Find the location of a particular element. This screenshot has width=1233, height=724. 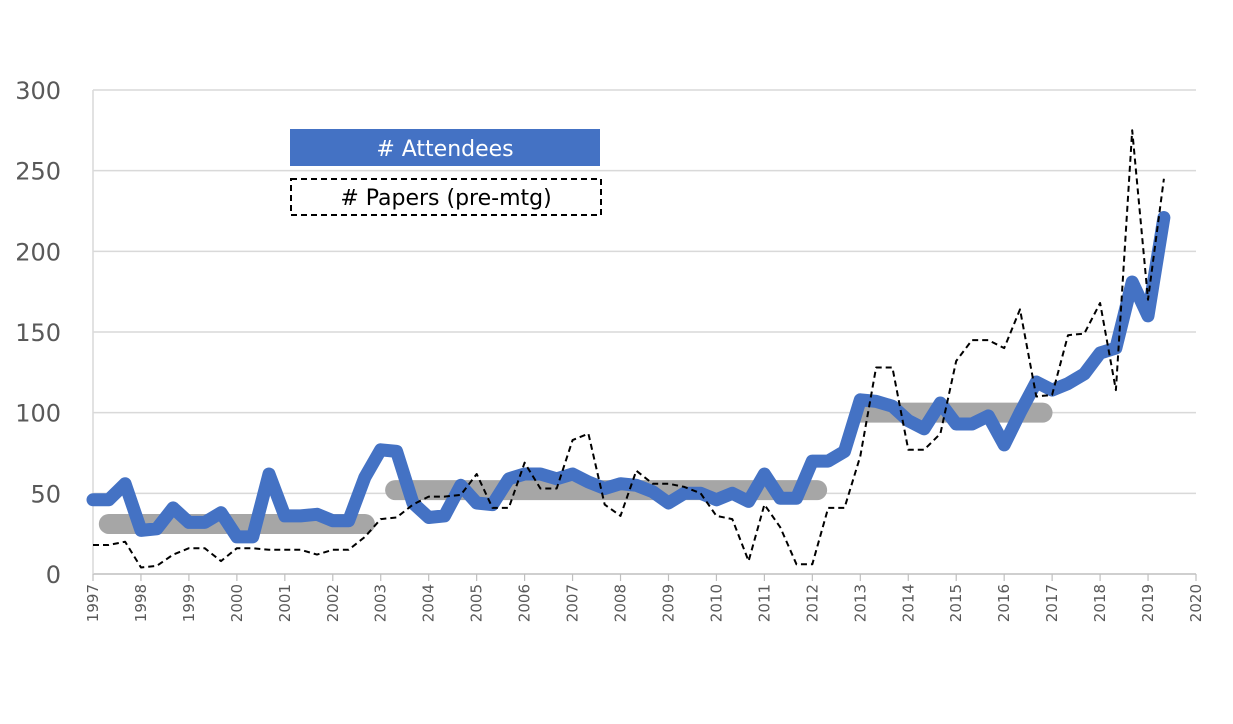

x-tick-label: 2012 is located at coordinates (812, 603).